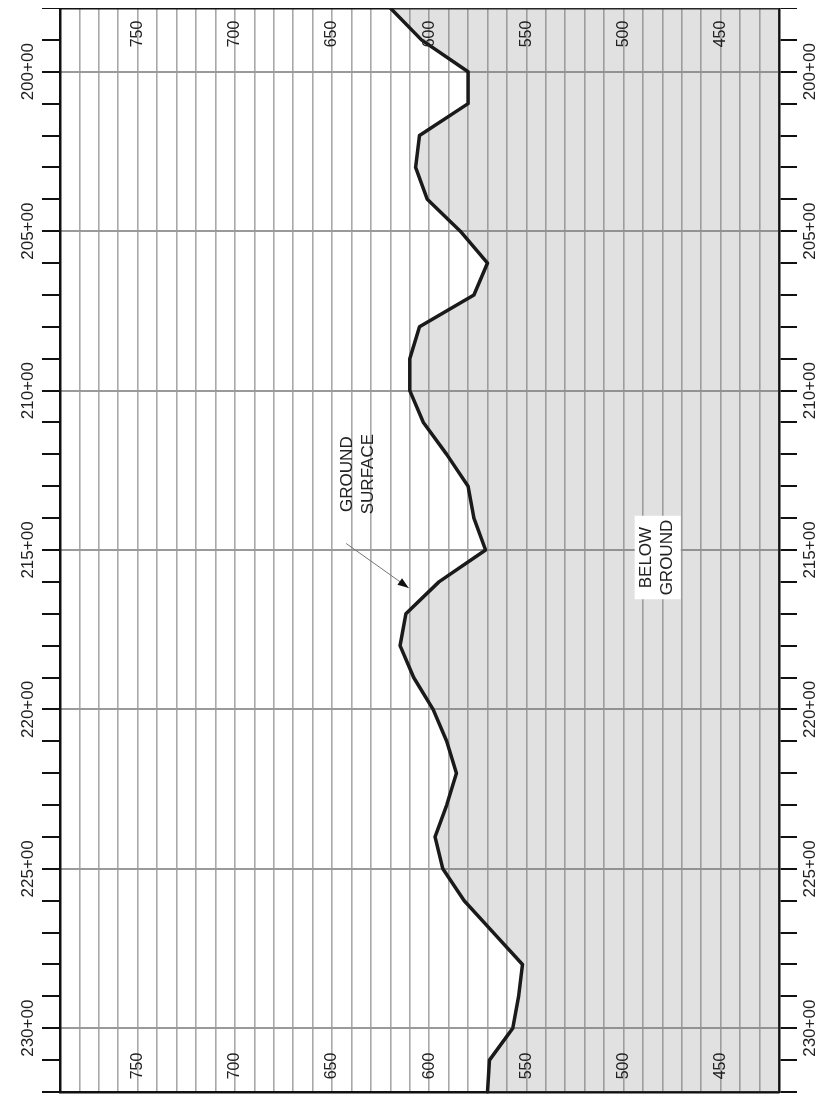 The image size is (825, 1094). I want to click on category-label: 220+00, so click(27, 709).